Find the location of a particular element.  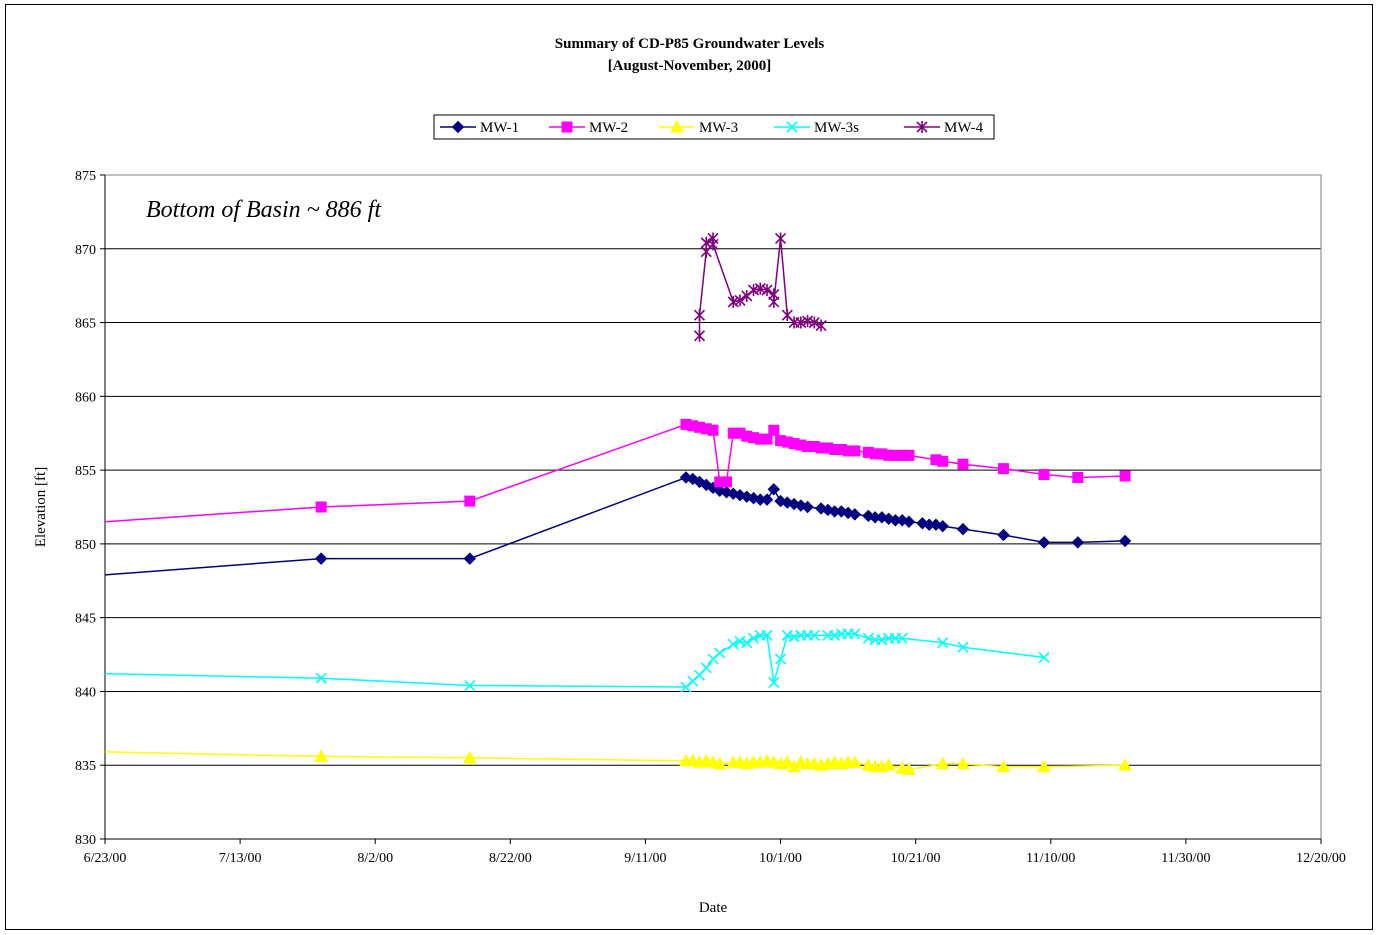

legend-item-mw-2: MW-2 is located at coordinates (588, 128).